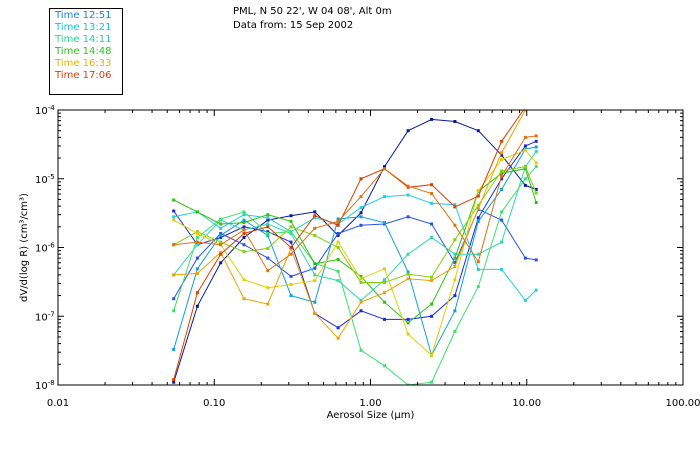  I want to click on y-tick-label: 10⁻⁶, so click(45, 248).